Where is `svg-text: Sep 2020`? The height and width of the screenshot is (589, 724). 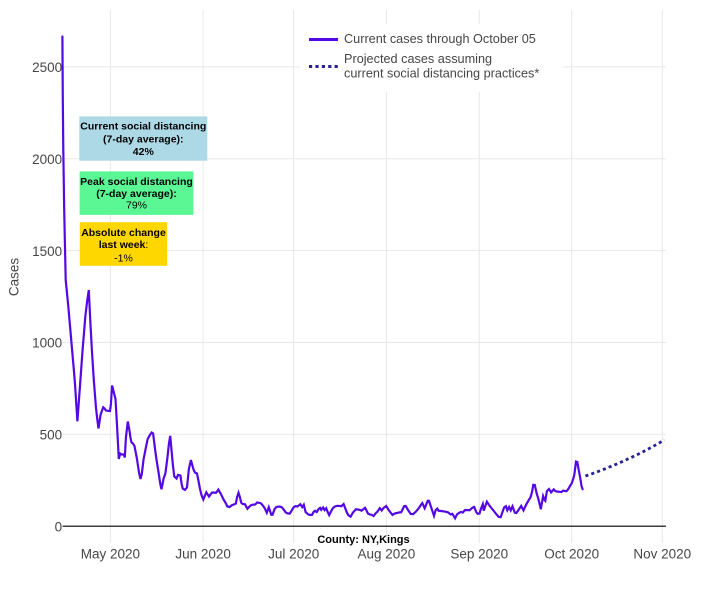
svg-text: Sep 2020 is located at coordinates (479, 554).